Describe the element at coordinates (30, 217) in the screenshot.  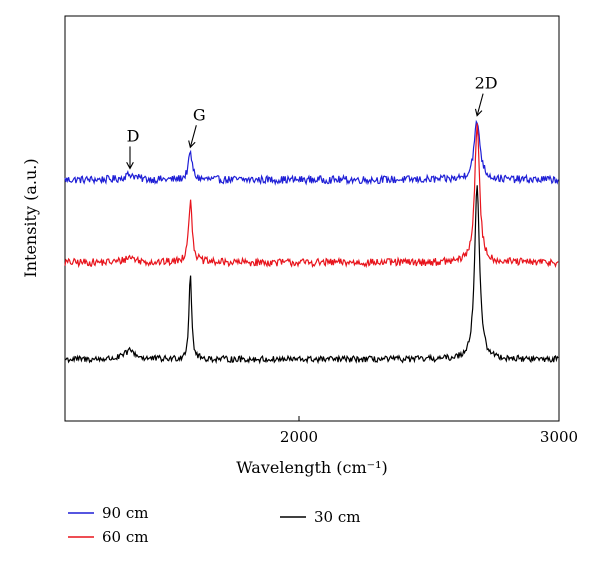
I see `y-axis-label: Intensity (a.u.)` at that location.